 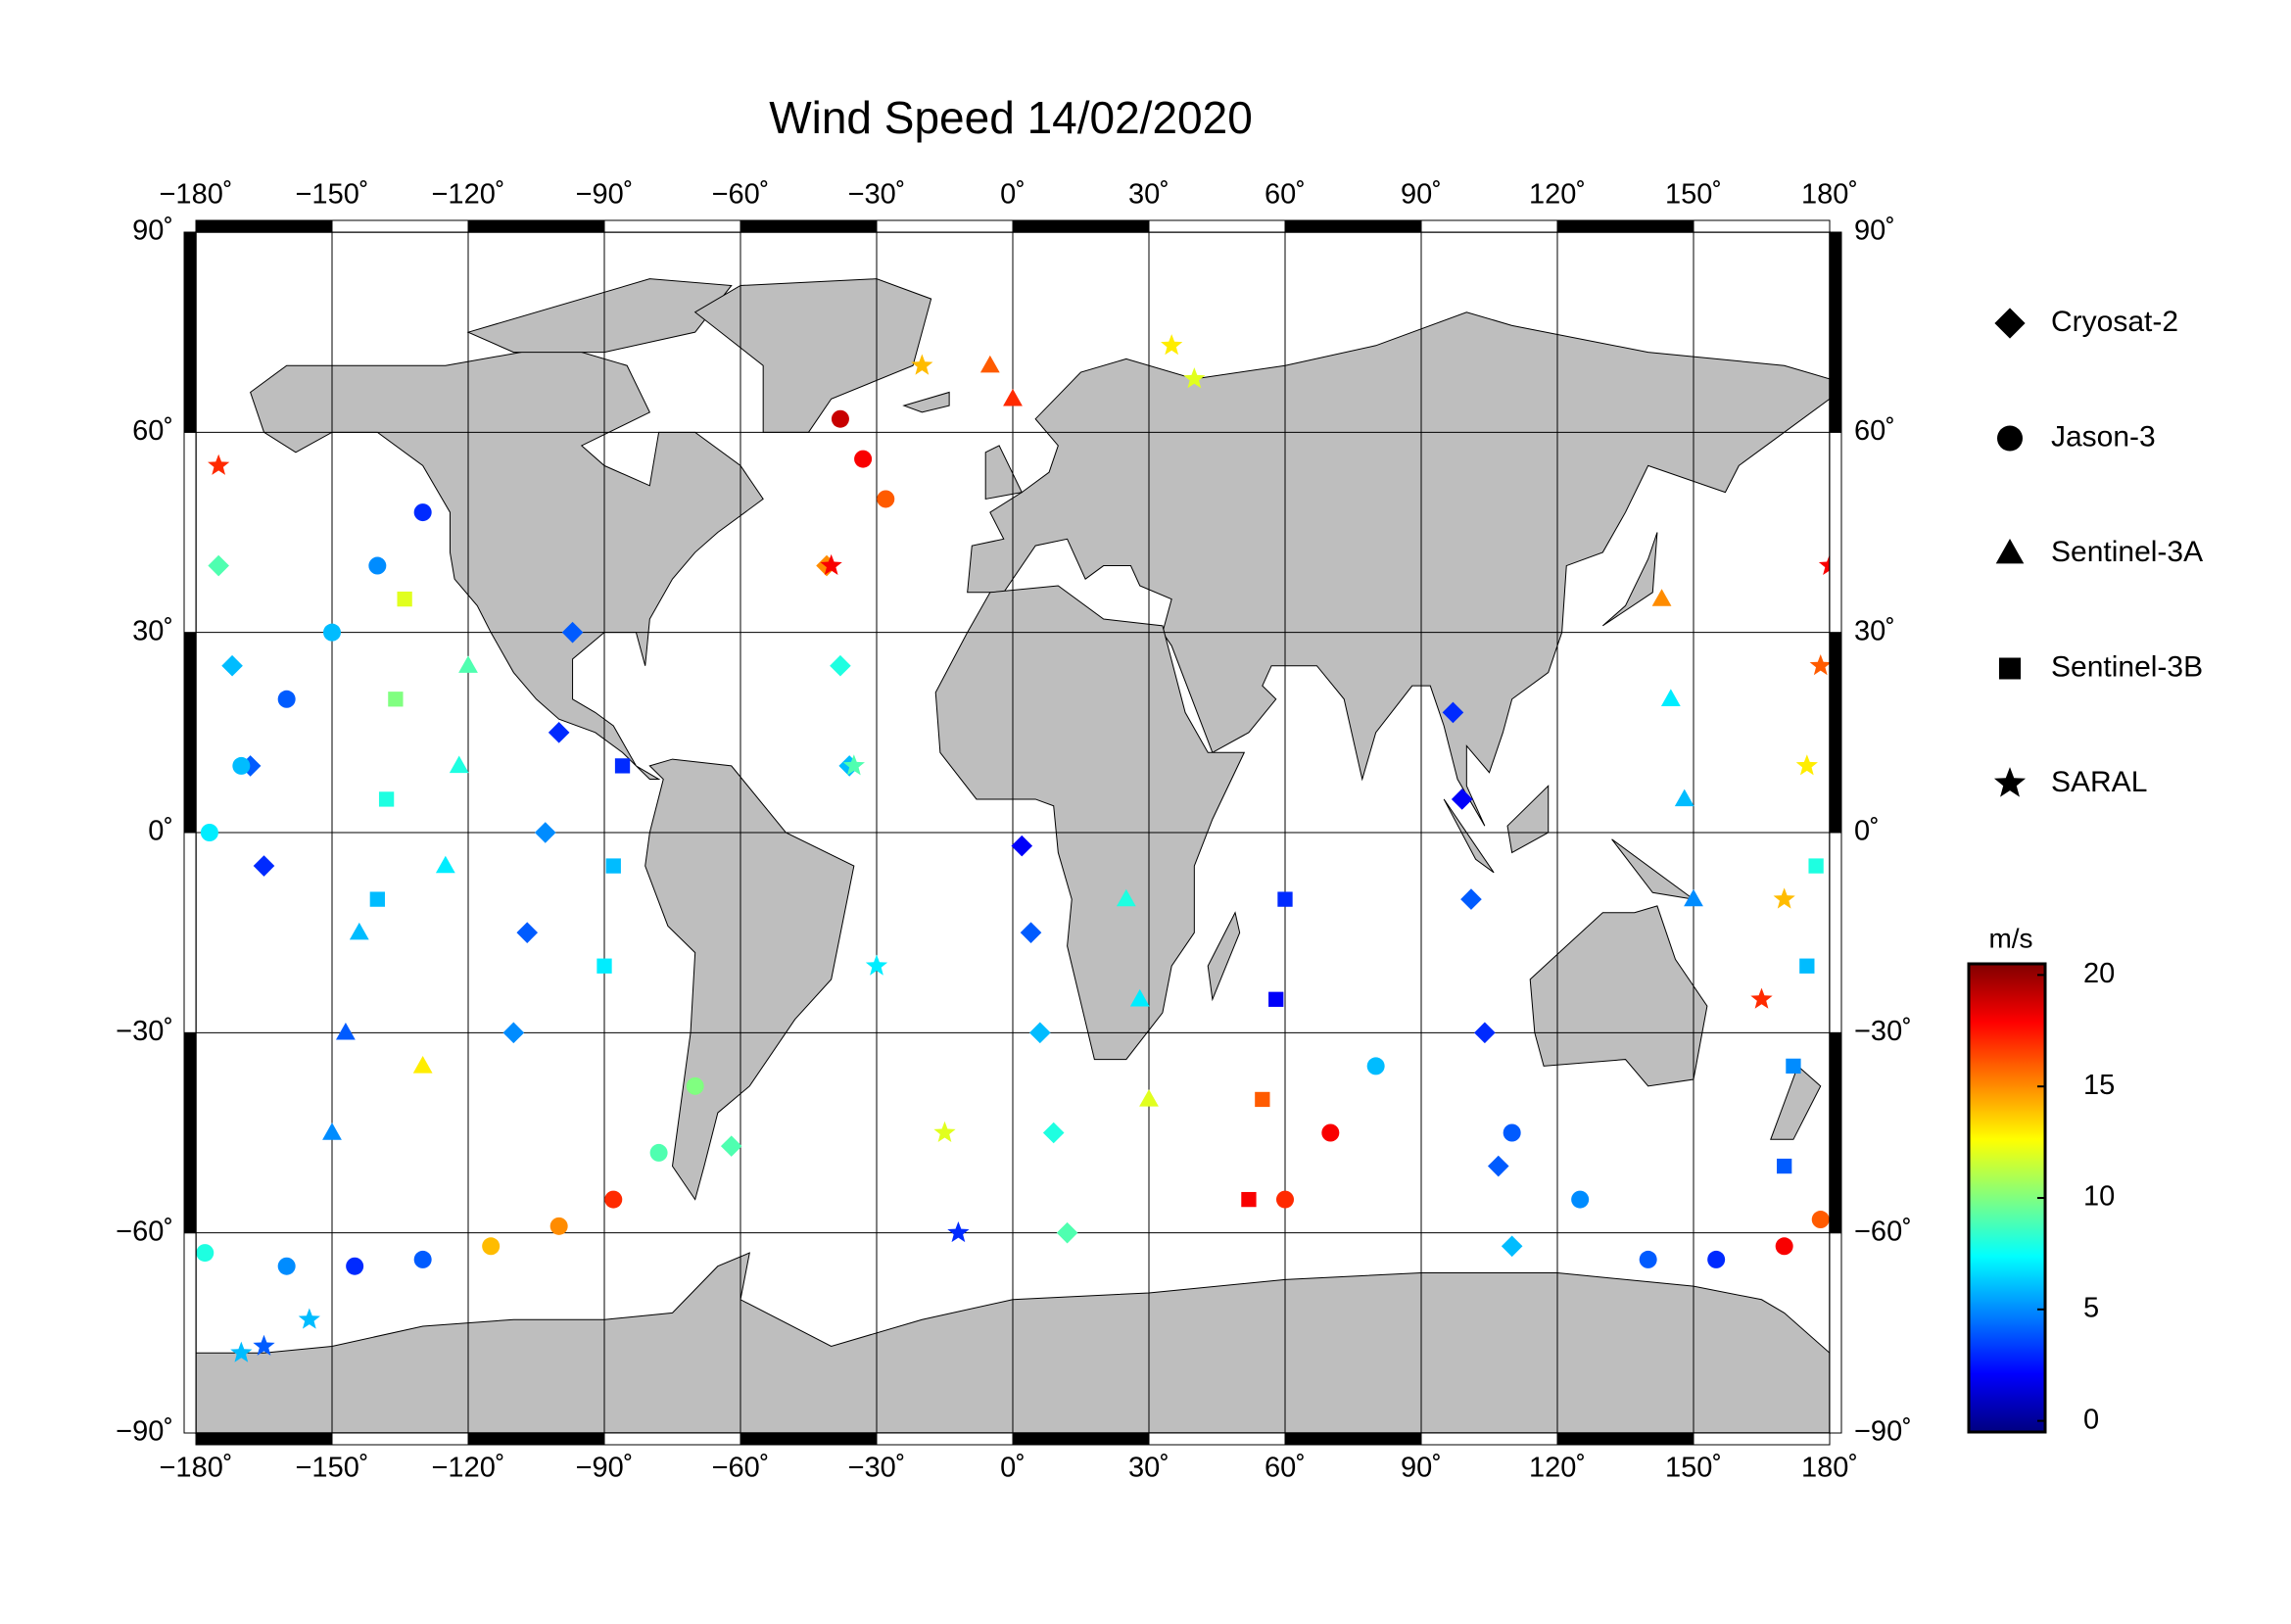 What do you see at coordinates (196, 195) in the screenshot?
I see `x-tick-label: −180˚` at bounding box center [196, 195].